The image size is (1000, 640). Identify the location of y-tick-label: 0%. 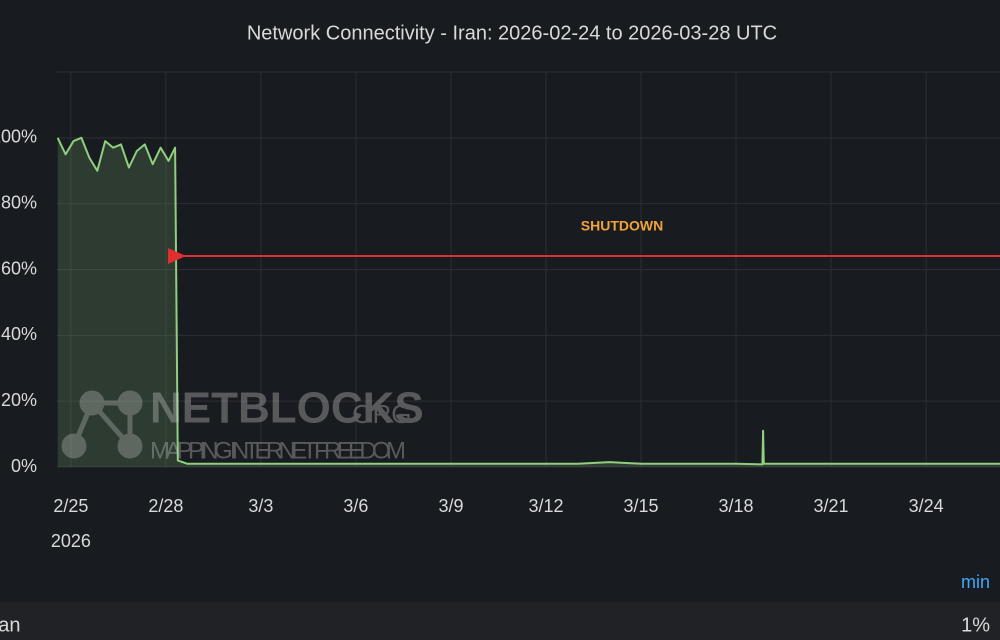
(24, 466).